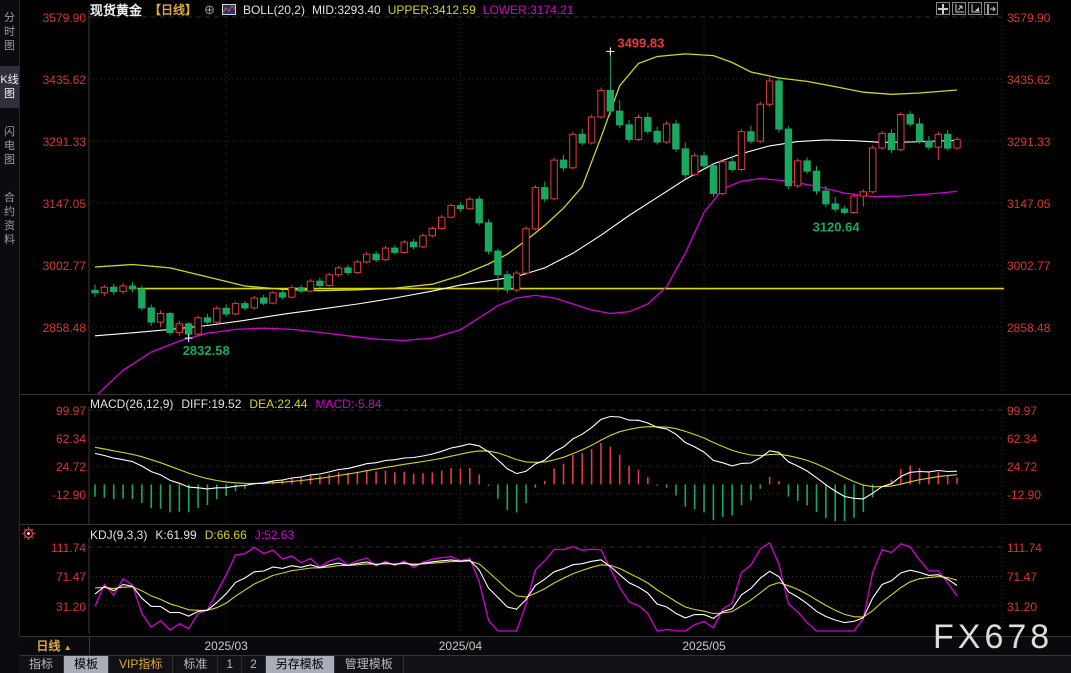  What do you see at coordinates (64, 18) in the screenshot?
I see `axis-label-left: 3579.90` at bounding box center [64, 18].